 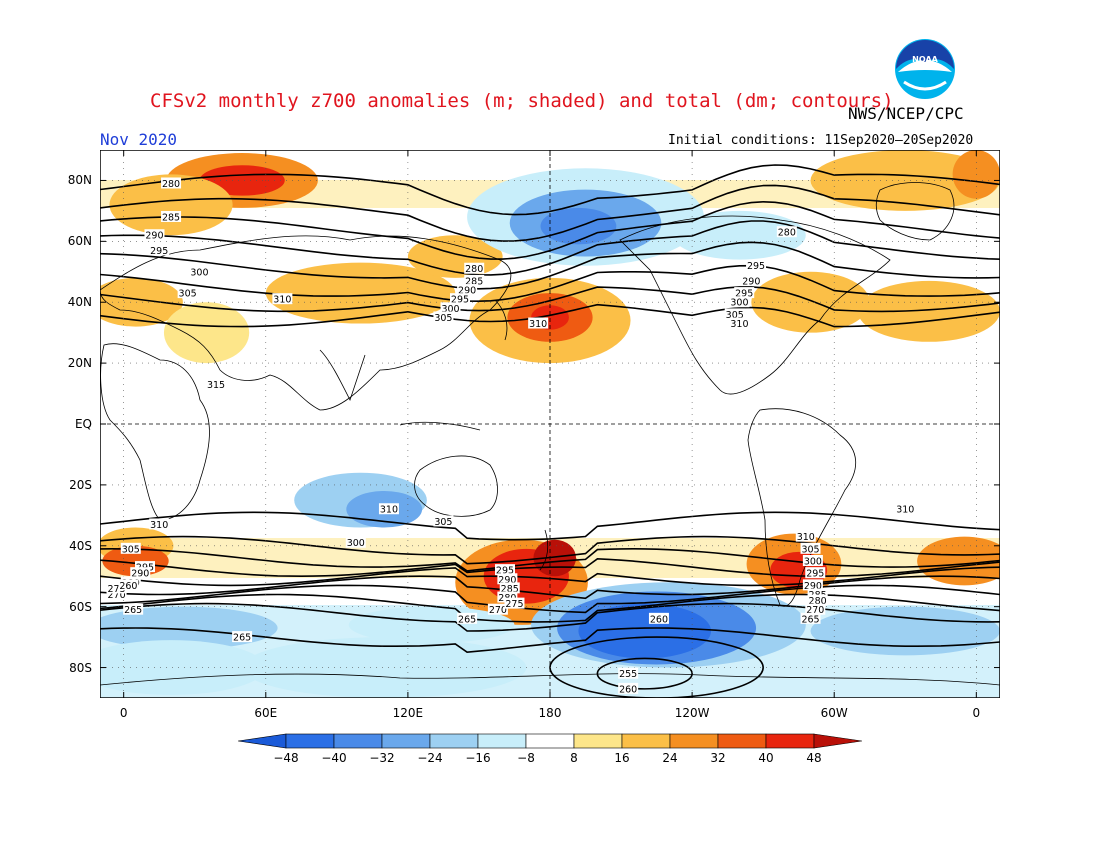 What do you see at coordinates (306, 323) in the screenshot?
I see `coast-eurasia` at bounding box center [306, 323].